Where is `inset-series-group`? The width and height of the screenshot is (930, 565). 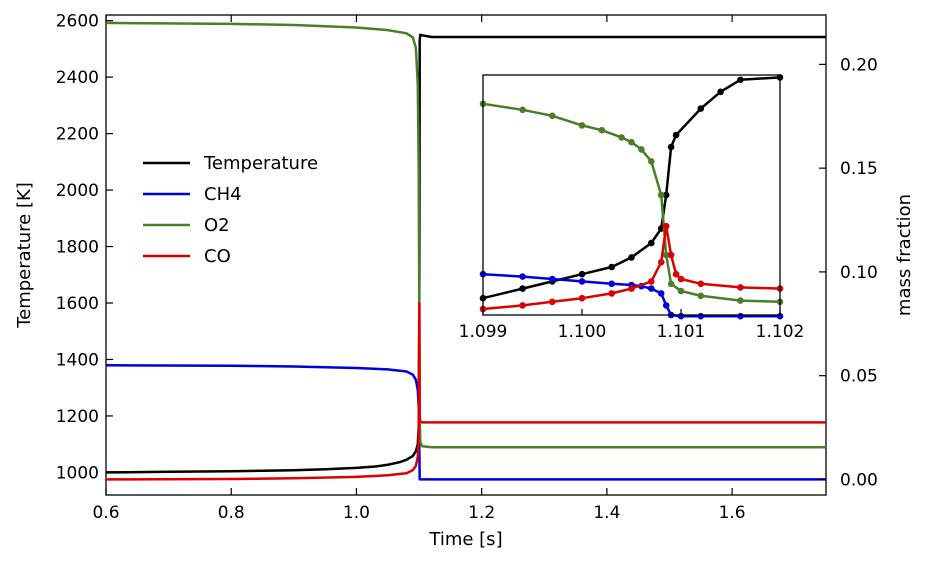 inset-series-group is located at coordinates (631, 197).